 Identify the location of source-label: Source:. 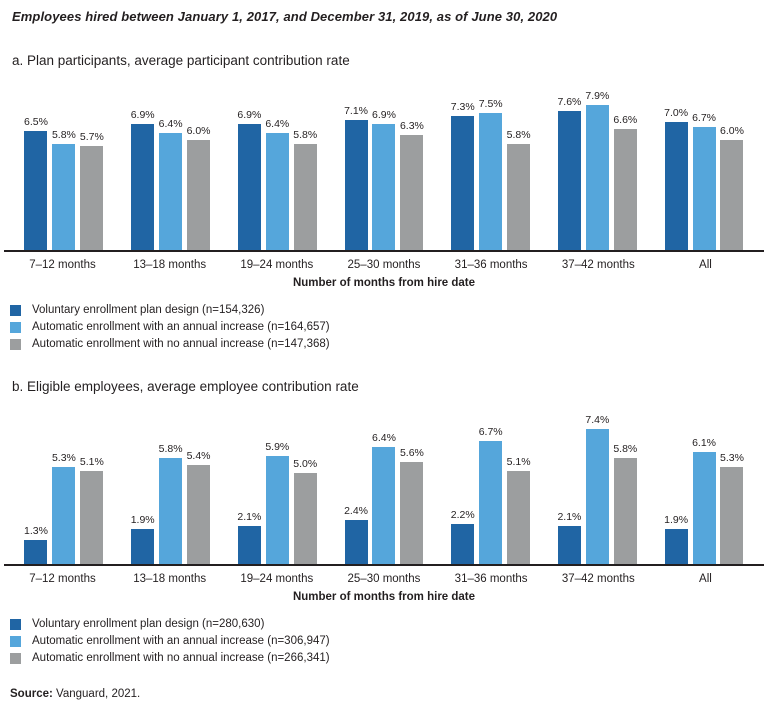
(31, 694).